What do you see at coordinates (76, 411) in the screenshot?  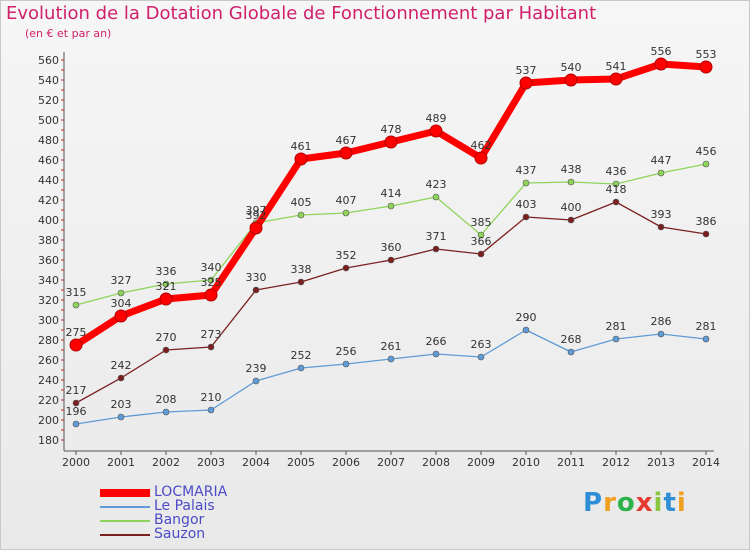 I see `data-label: 196` at bounding box center [76, 411].